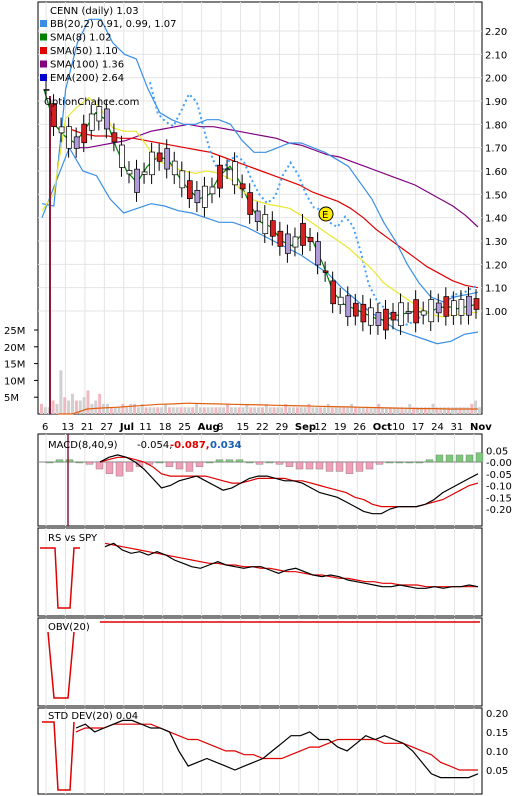 This screenshot has height=796, width=526. I want to click on volume-bars, so click(260, 392).